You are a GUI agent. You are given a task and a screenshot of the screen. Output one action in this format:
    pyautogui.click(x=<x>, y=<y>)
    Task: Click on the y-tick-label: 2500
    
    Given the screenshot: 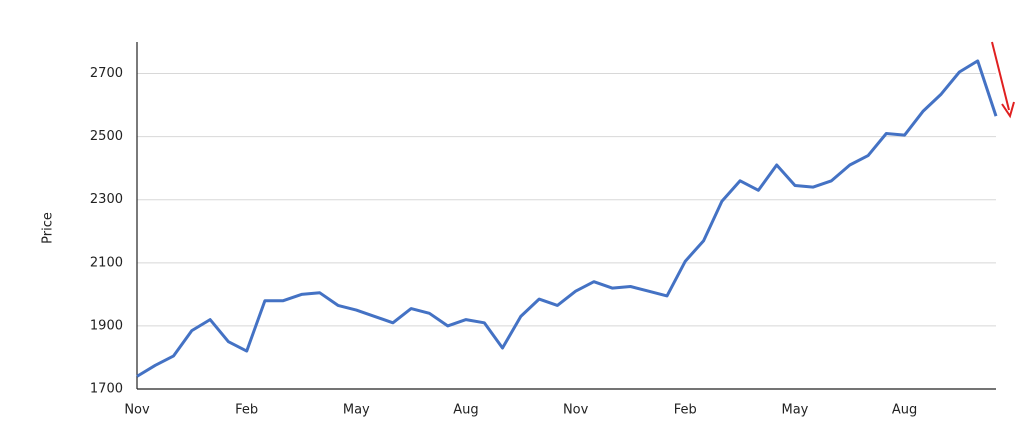 What is the action you would take?
    pyautogui.click(x=106, y=136)
    